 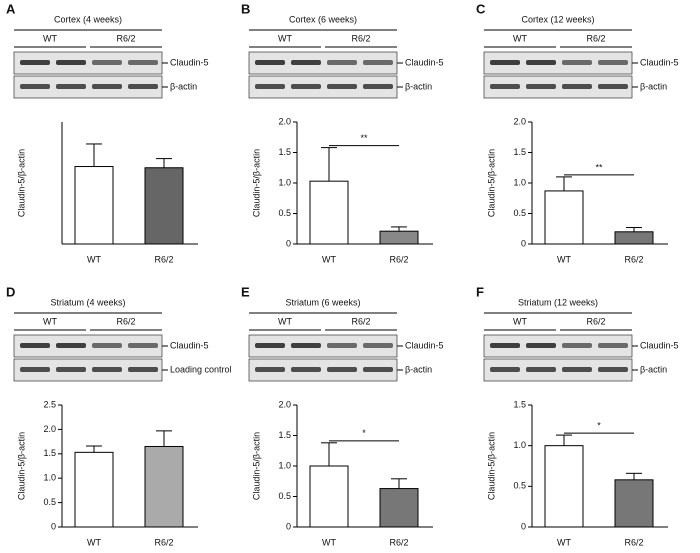 I want to click on panel-label: D, so click(x=10, y=291).